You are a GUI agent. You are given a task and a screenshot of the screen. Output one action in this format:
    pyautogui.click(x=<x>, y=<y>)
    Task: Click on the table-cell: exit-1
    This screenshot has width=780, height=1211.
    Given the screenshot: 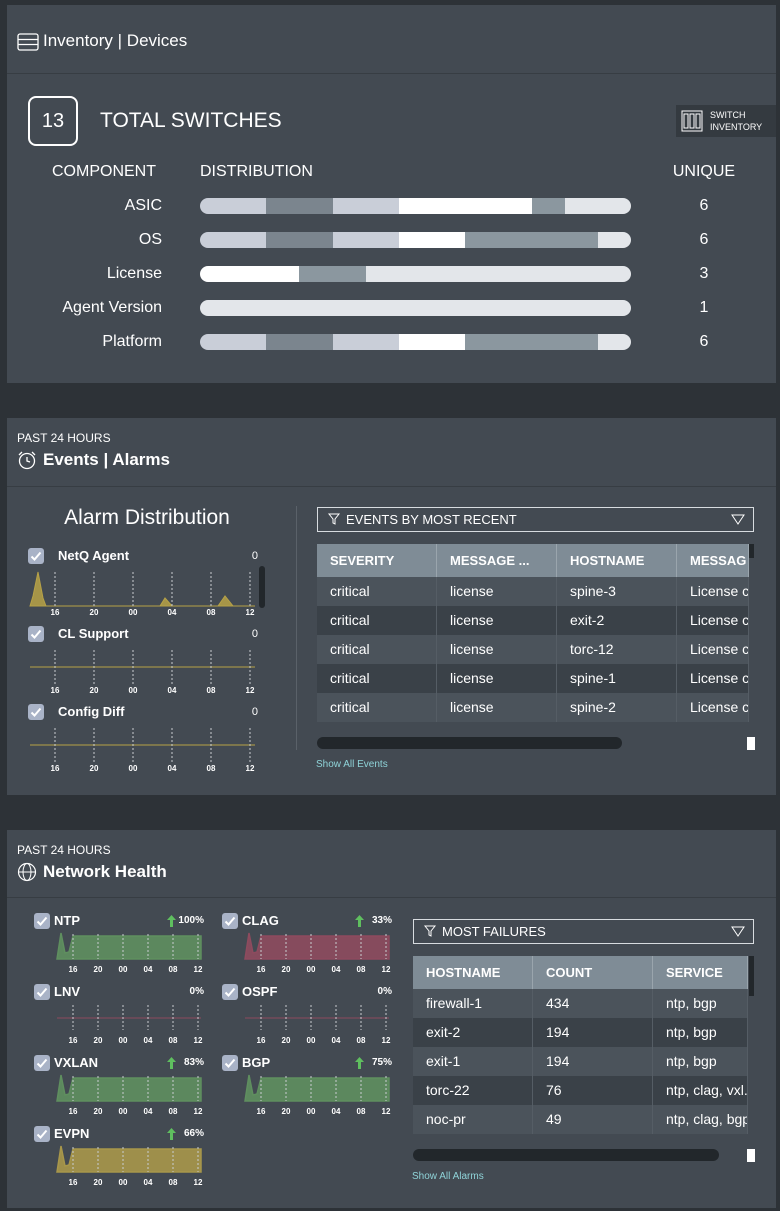 What is the action you would take?
    pyautogui.click(x=473, y=1061)
    